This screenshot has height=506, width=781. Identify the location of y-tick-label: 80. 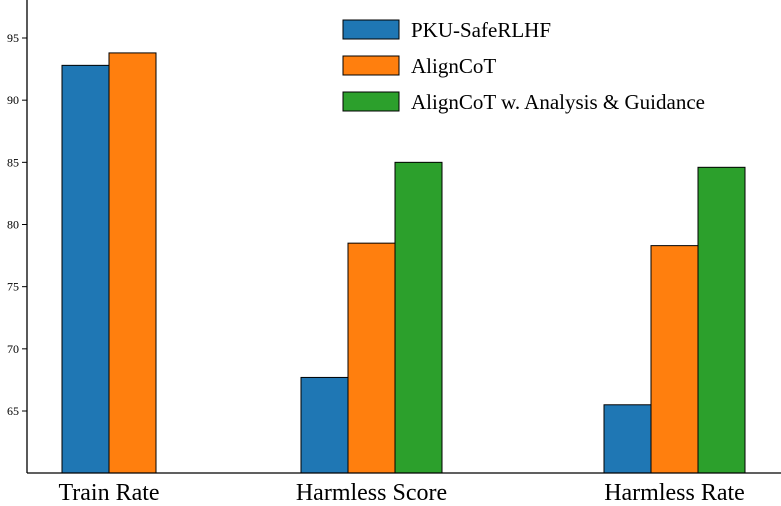
(13, 225).